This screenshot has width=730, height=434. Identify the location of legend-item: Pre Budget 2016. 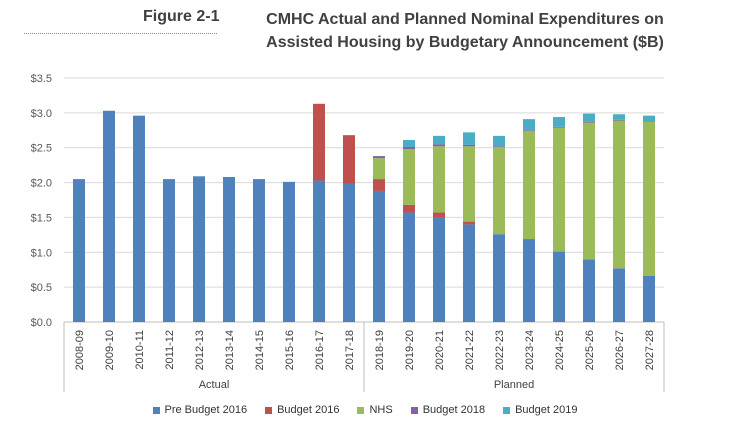
(200, 410).